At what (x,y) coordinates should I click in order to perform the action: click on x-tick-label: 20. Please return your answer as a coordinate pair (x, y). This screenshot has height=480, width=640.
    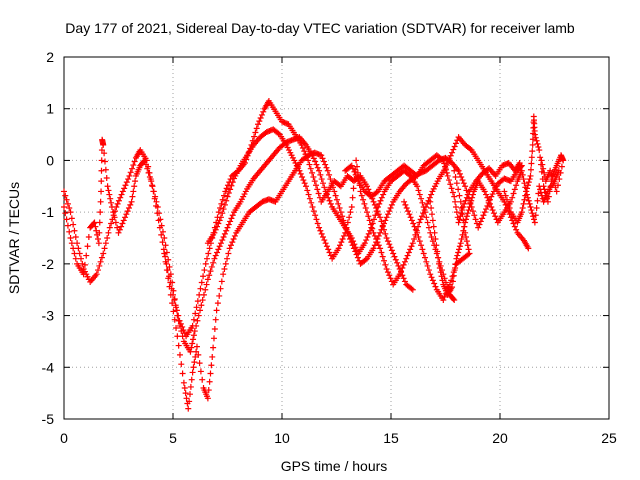
    Looking at the image, I should click on (500, 438).